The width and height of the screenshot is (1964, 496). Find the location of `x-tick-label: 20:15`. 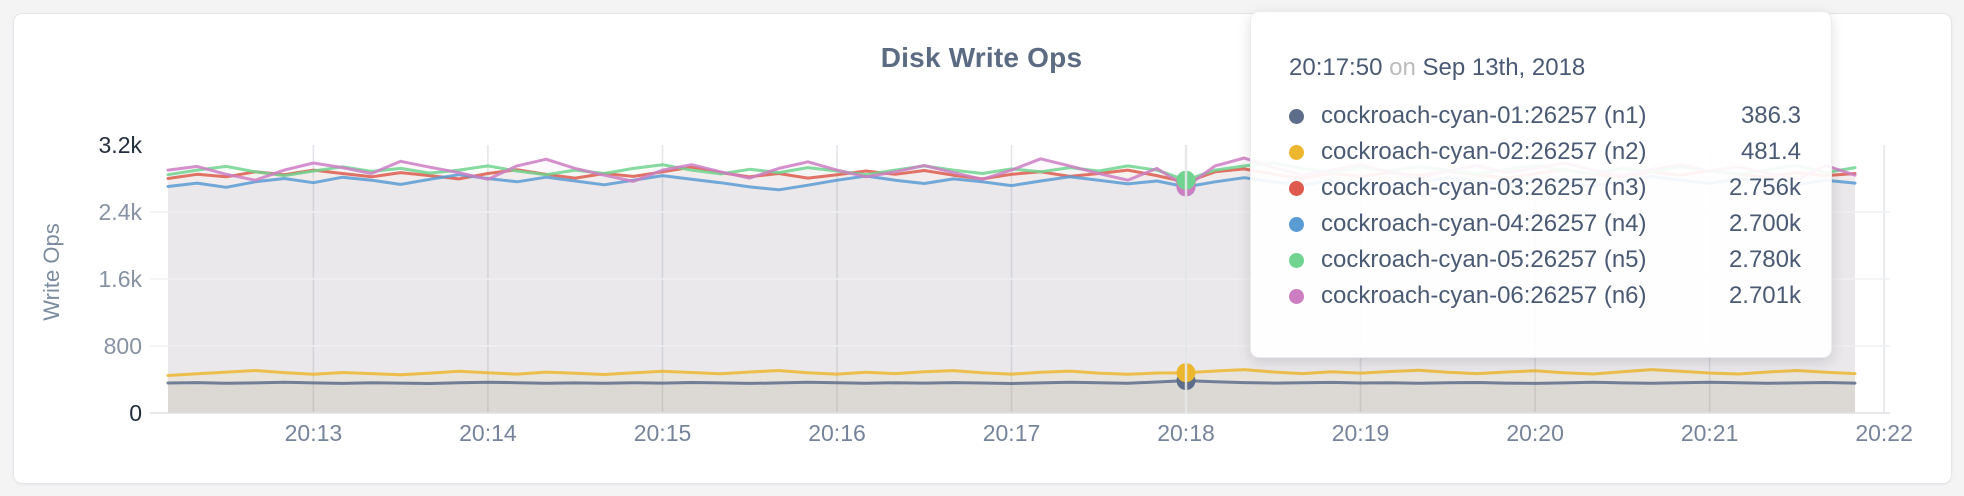

x-tick-label: 20:15 is located at coordinates (663, 433).